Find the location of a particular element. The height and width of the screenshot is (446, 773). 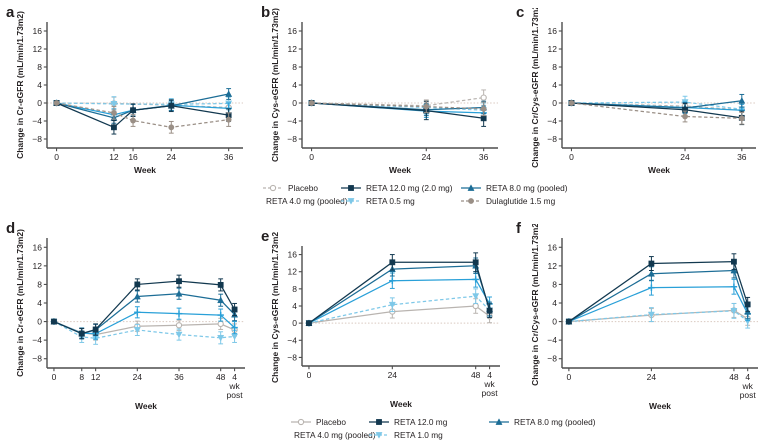

legend-item-label: RETA 4.0 mg (pooled) is located at coordinates (307, 201).